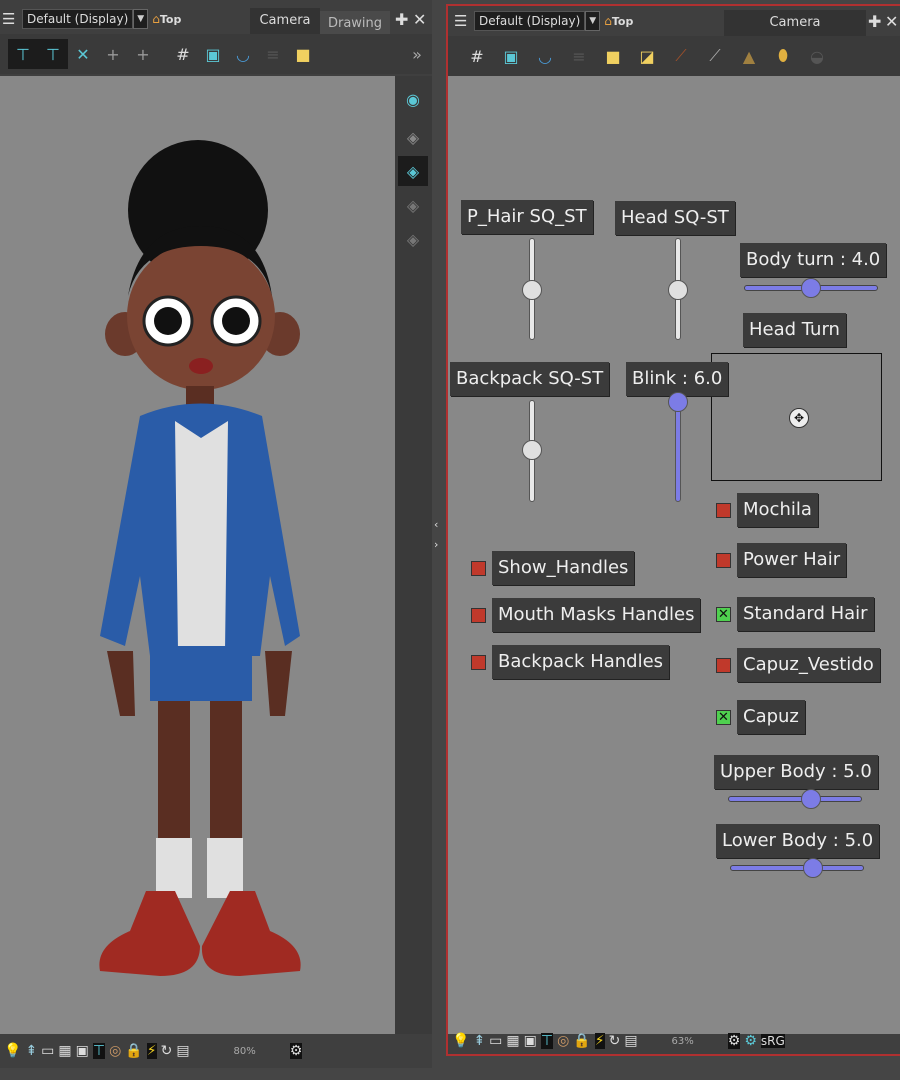  Describe the element at coordinates (772, 1041) in the screenshot. I see `color-space: sRG` at that location.